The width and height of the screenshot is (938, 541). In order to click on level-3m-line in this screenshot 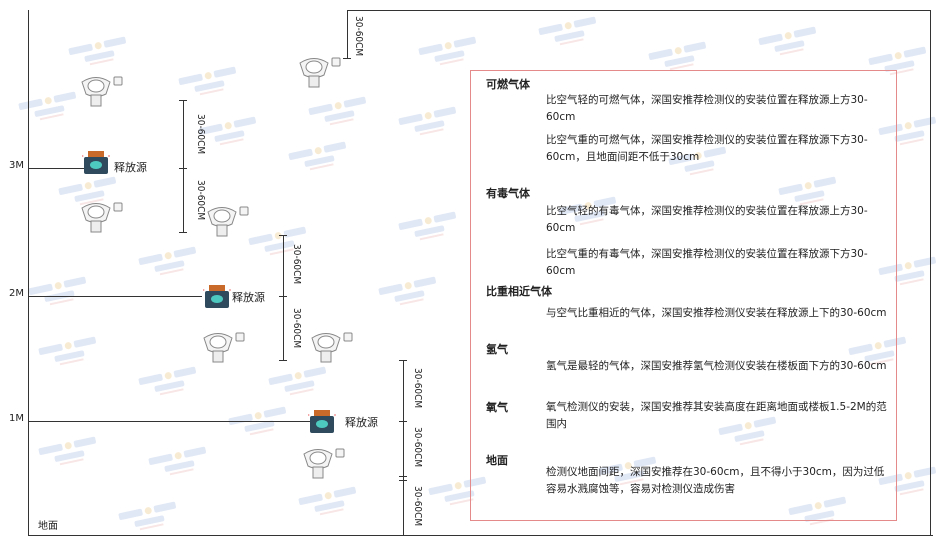, I will do `click(56, 168)`.